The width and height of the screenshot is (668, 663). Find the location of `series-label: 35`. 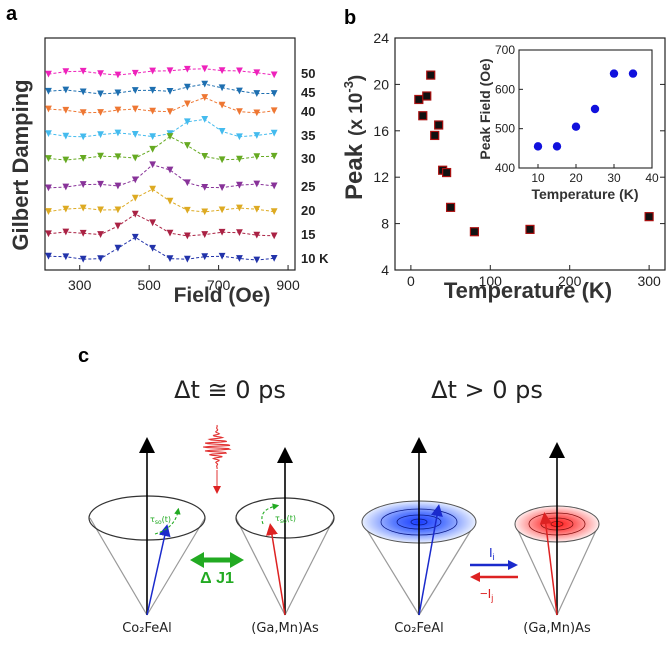

series-label: 35 is located at coordinates (308, 135).